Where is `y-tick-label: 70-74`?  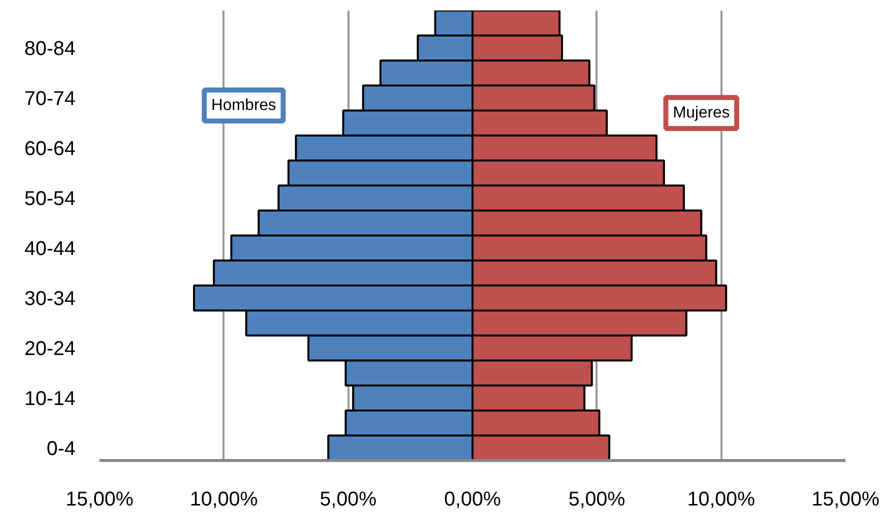
y-tick-label: 70-74 is located at coordinates (50, 99).